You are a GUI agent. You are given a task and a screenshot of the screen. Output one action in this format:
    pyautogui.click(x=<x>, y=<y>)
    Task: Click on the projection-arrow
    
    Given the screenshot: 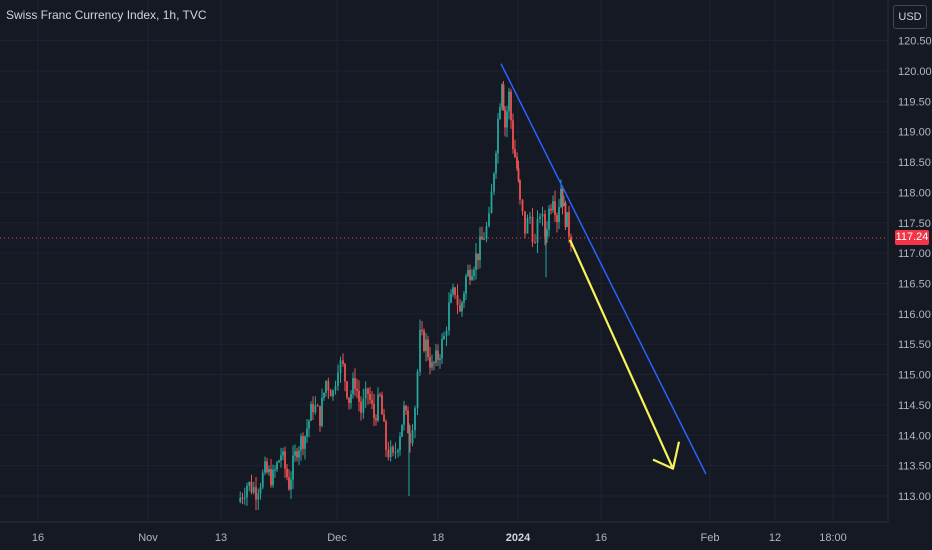 What is the action you would take?
    pyautogui.click(x=624, y=354)
    